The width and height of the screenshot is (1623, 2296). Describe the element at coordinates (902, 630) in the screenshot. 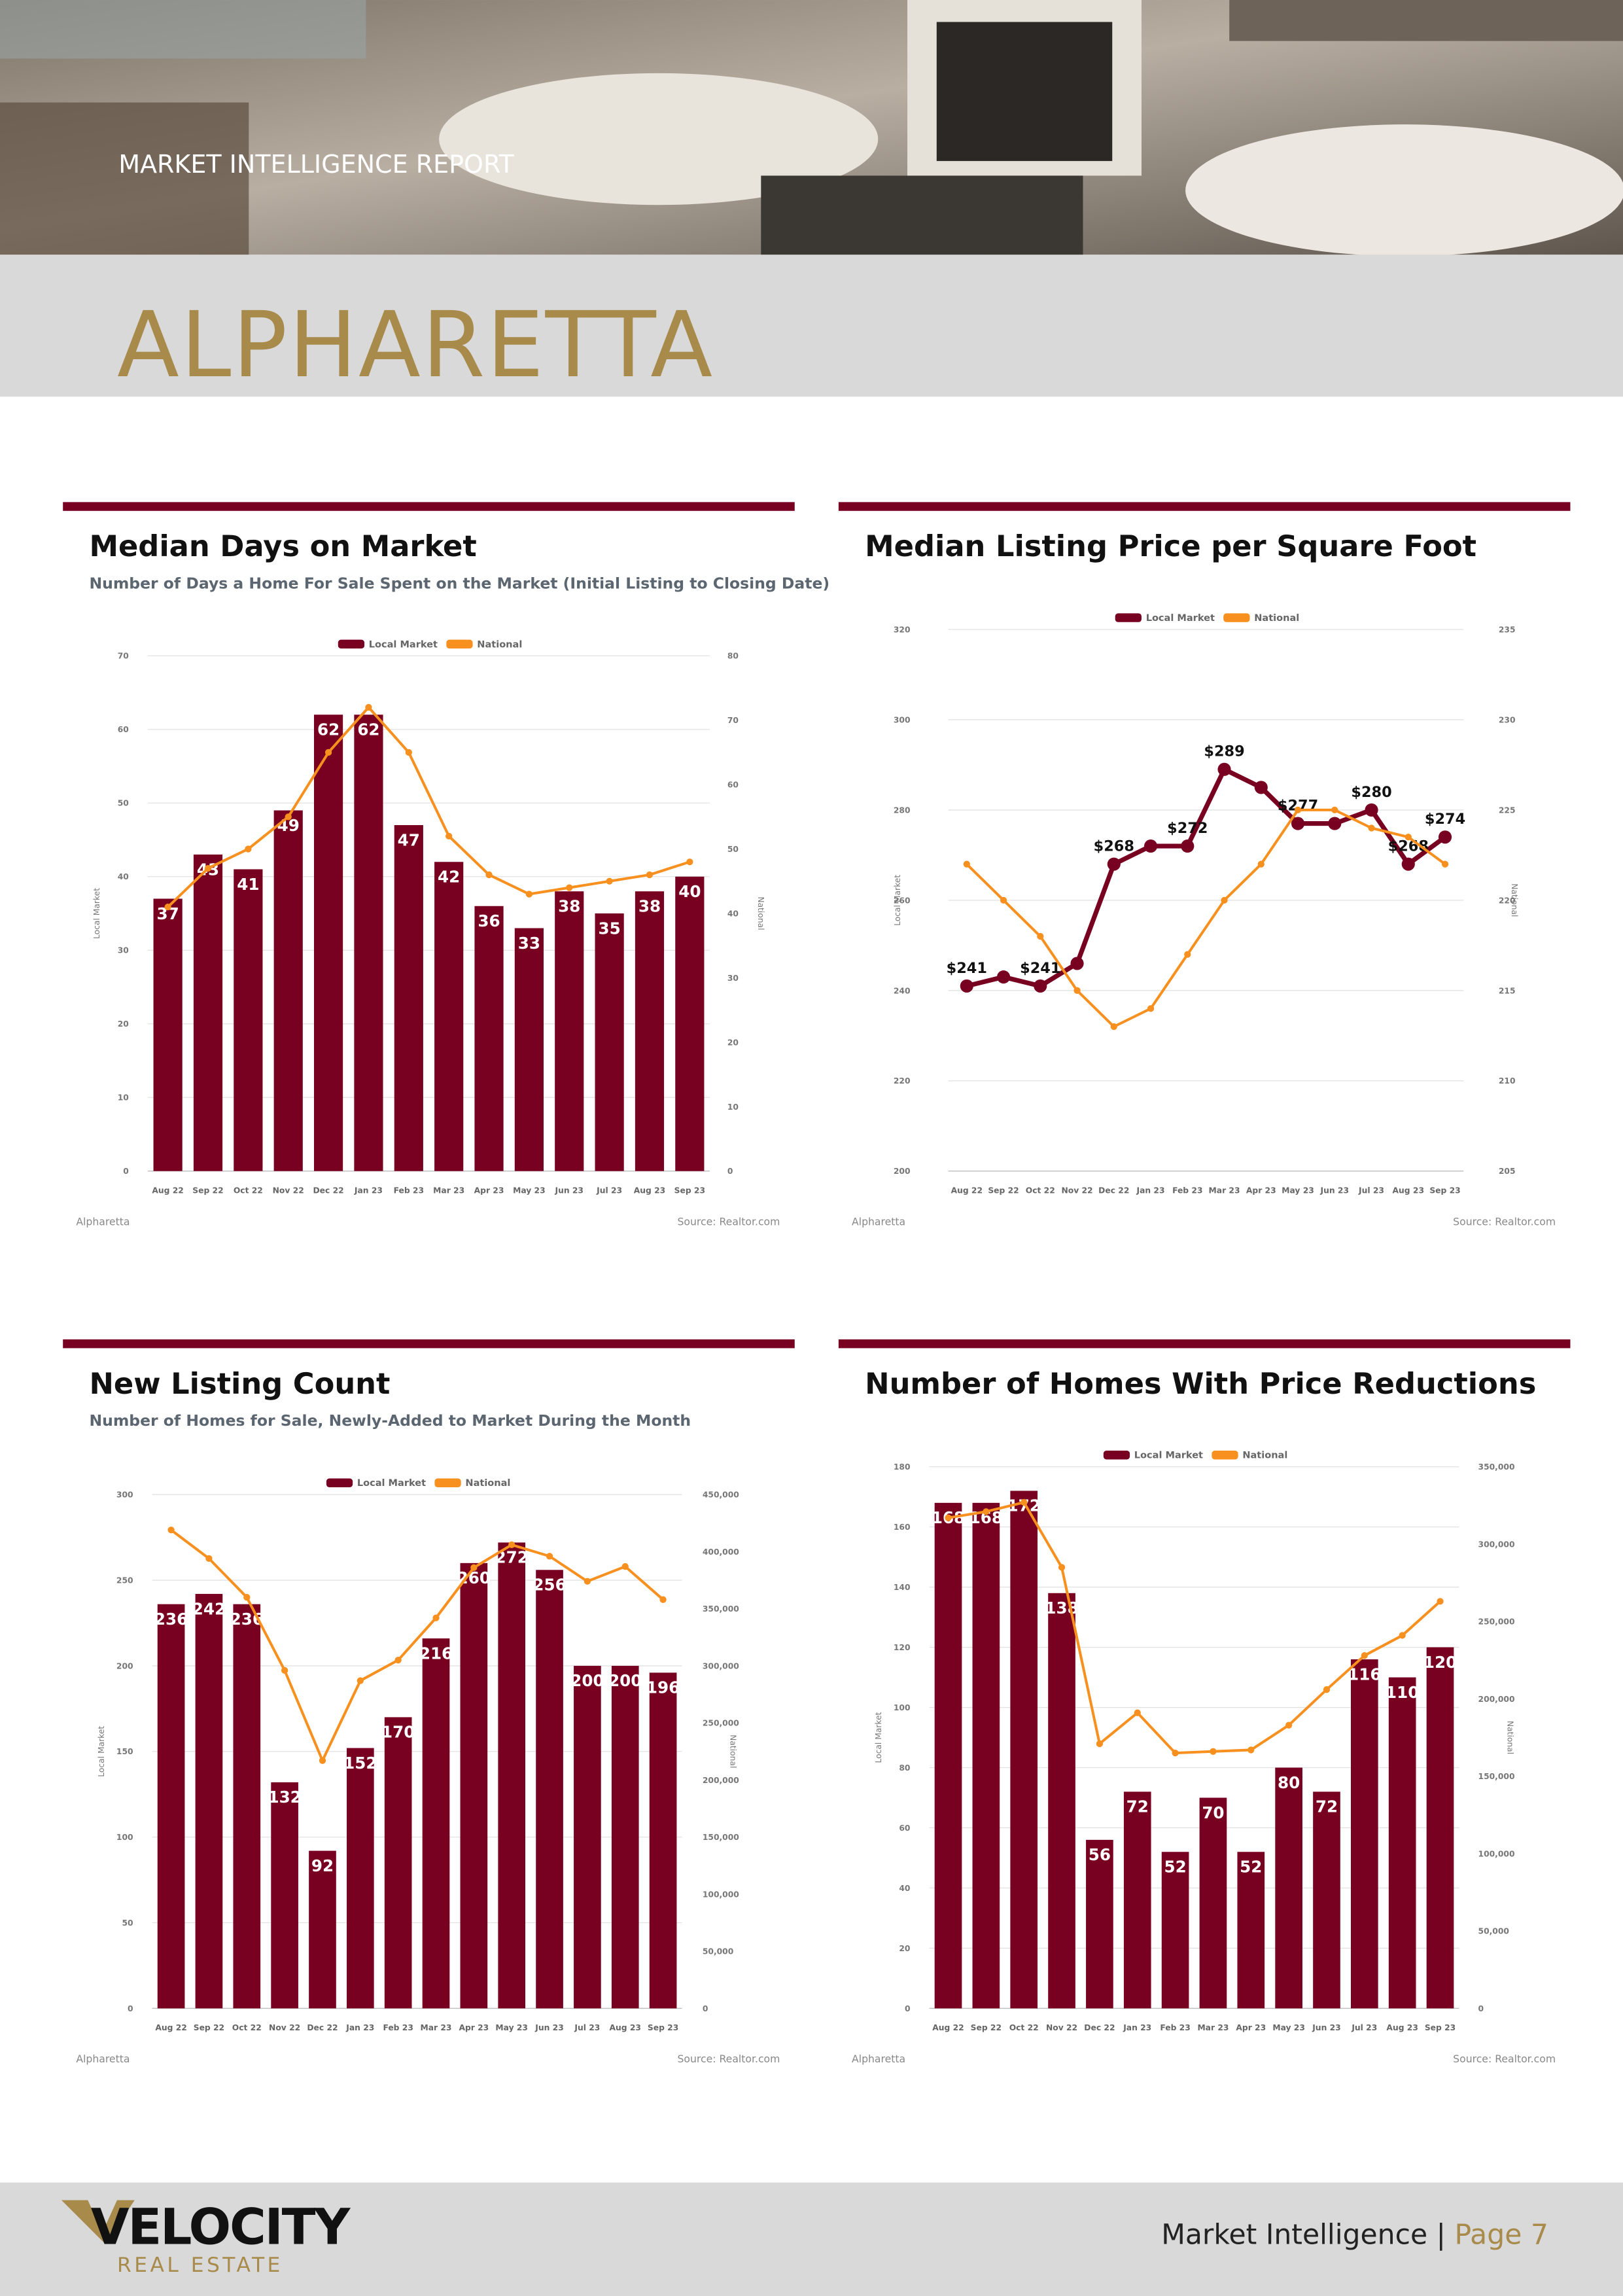

I see `y-tick-label: 320` at that location.